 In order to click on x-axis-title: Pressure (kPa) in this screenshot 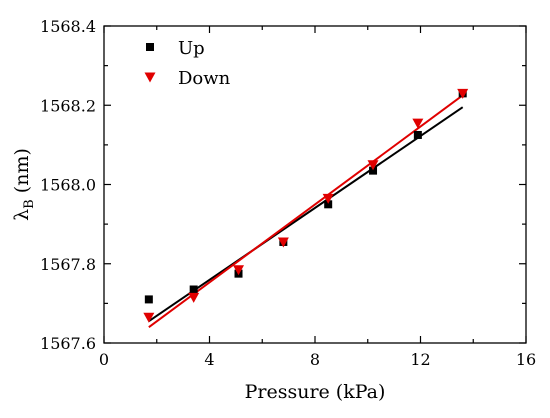, I will do `click(315, 392)`.